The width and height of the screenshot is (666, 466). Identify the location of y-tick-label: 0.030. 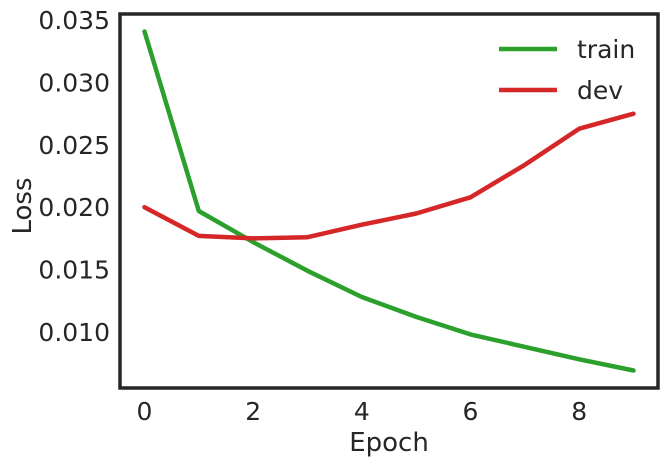
(74, 83).